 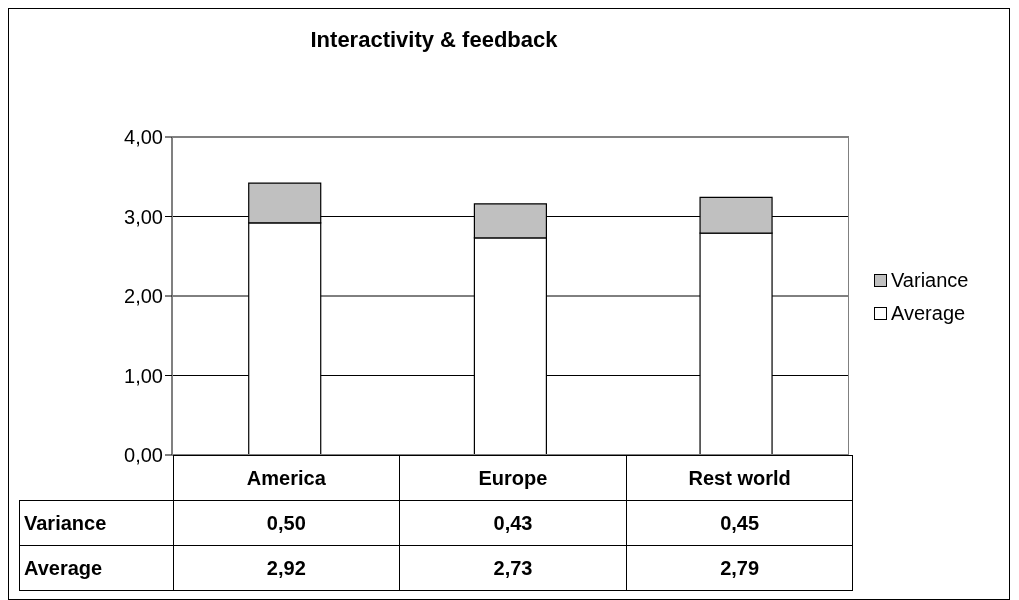 I want to click on chart-title: Interactivity & feedback, so click(x=434, y=40).